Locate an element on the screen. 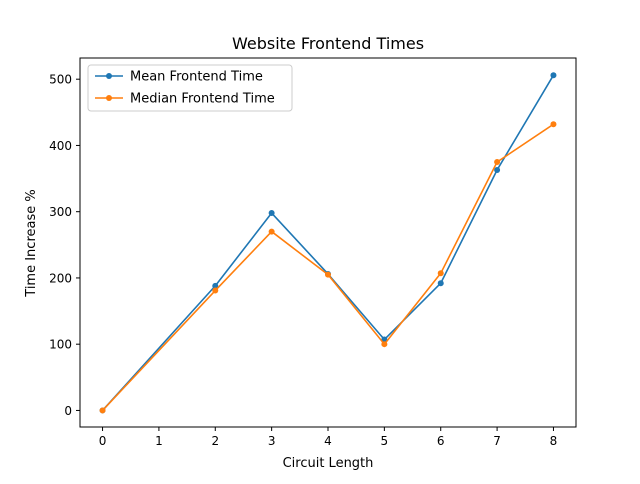 This screenshot has width=640, height=484. legend: Mean Frontend Time Median Frontend Time is located at coordinates (190, 88).